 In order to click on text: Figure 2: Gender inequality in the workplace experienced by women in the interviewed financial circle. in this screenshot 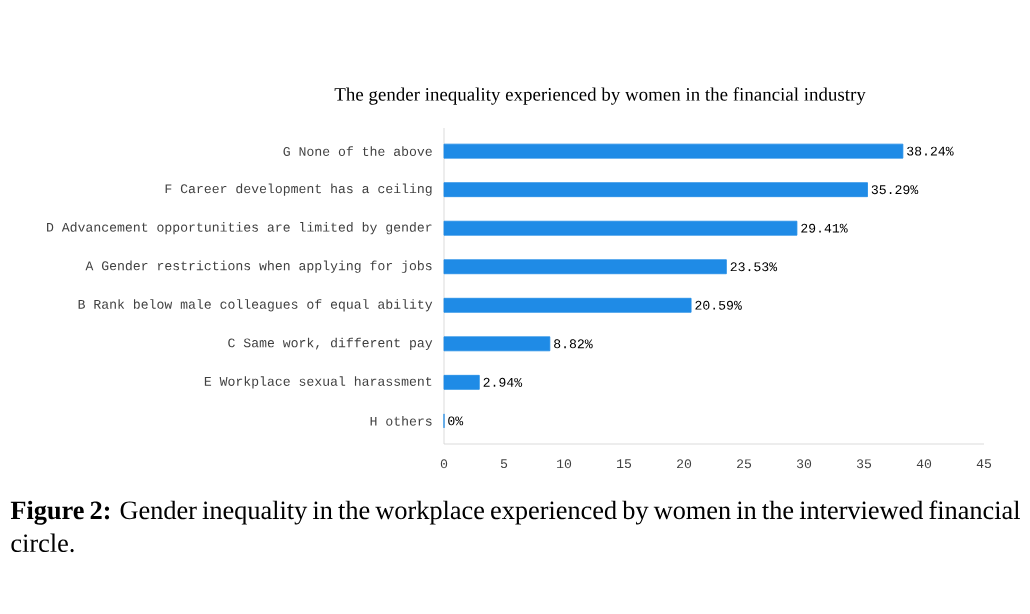, I will do `click(515, 526)`.